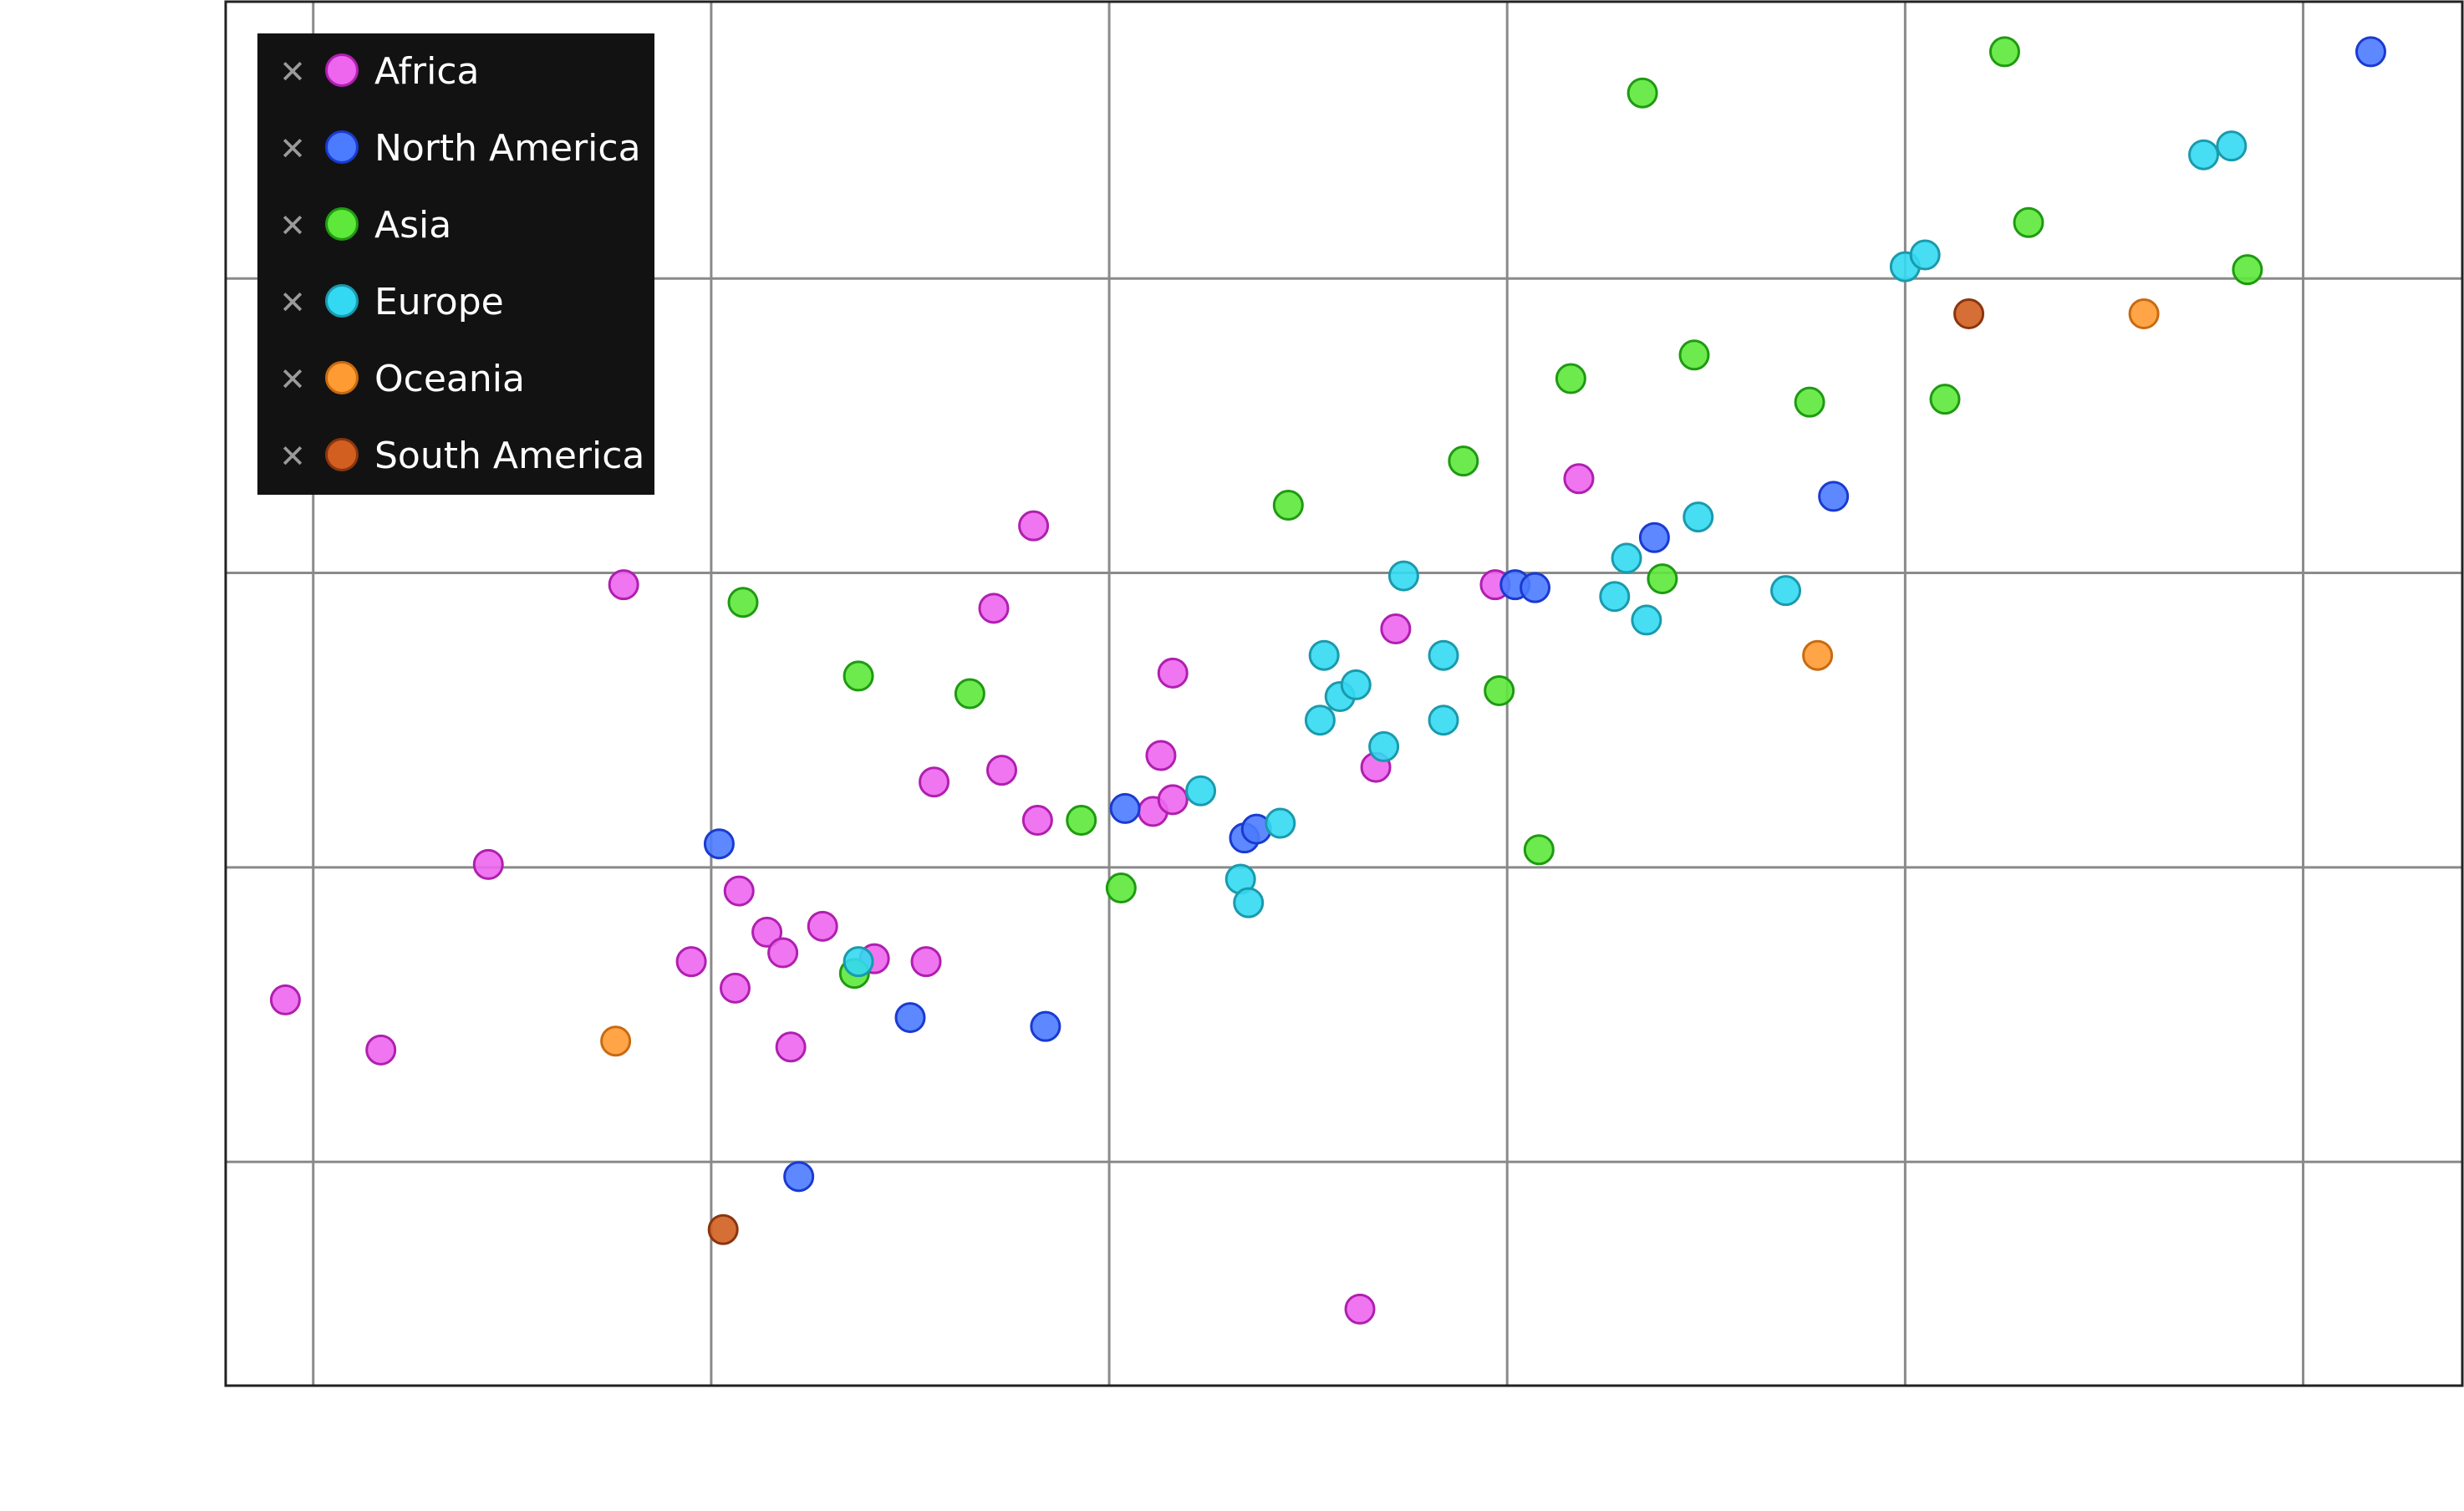 The height and width of the screenshot is (1511, 2464). I want to click on legend-item-south-america: ✕ South America, so click(455, 456).